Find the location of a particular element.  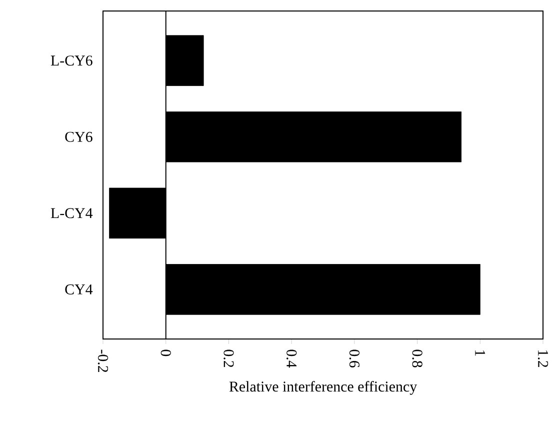

x-axis-title: Relative interference efficiency is located at coordinates (323, 388).